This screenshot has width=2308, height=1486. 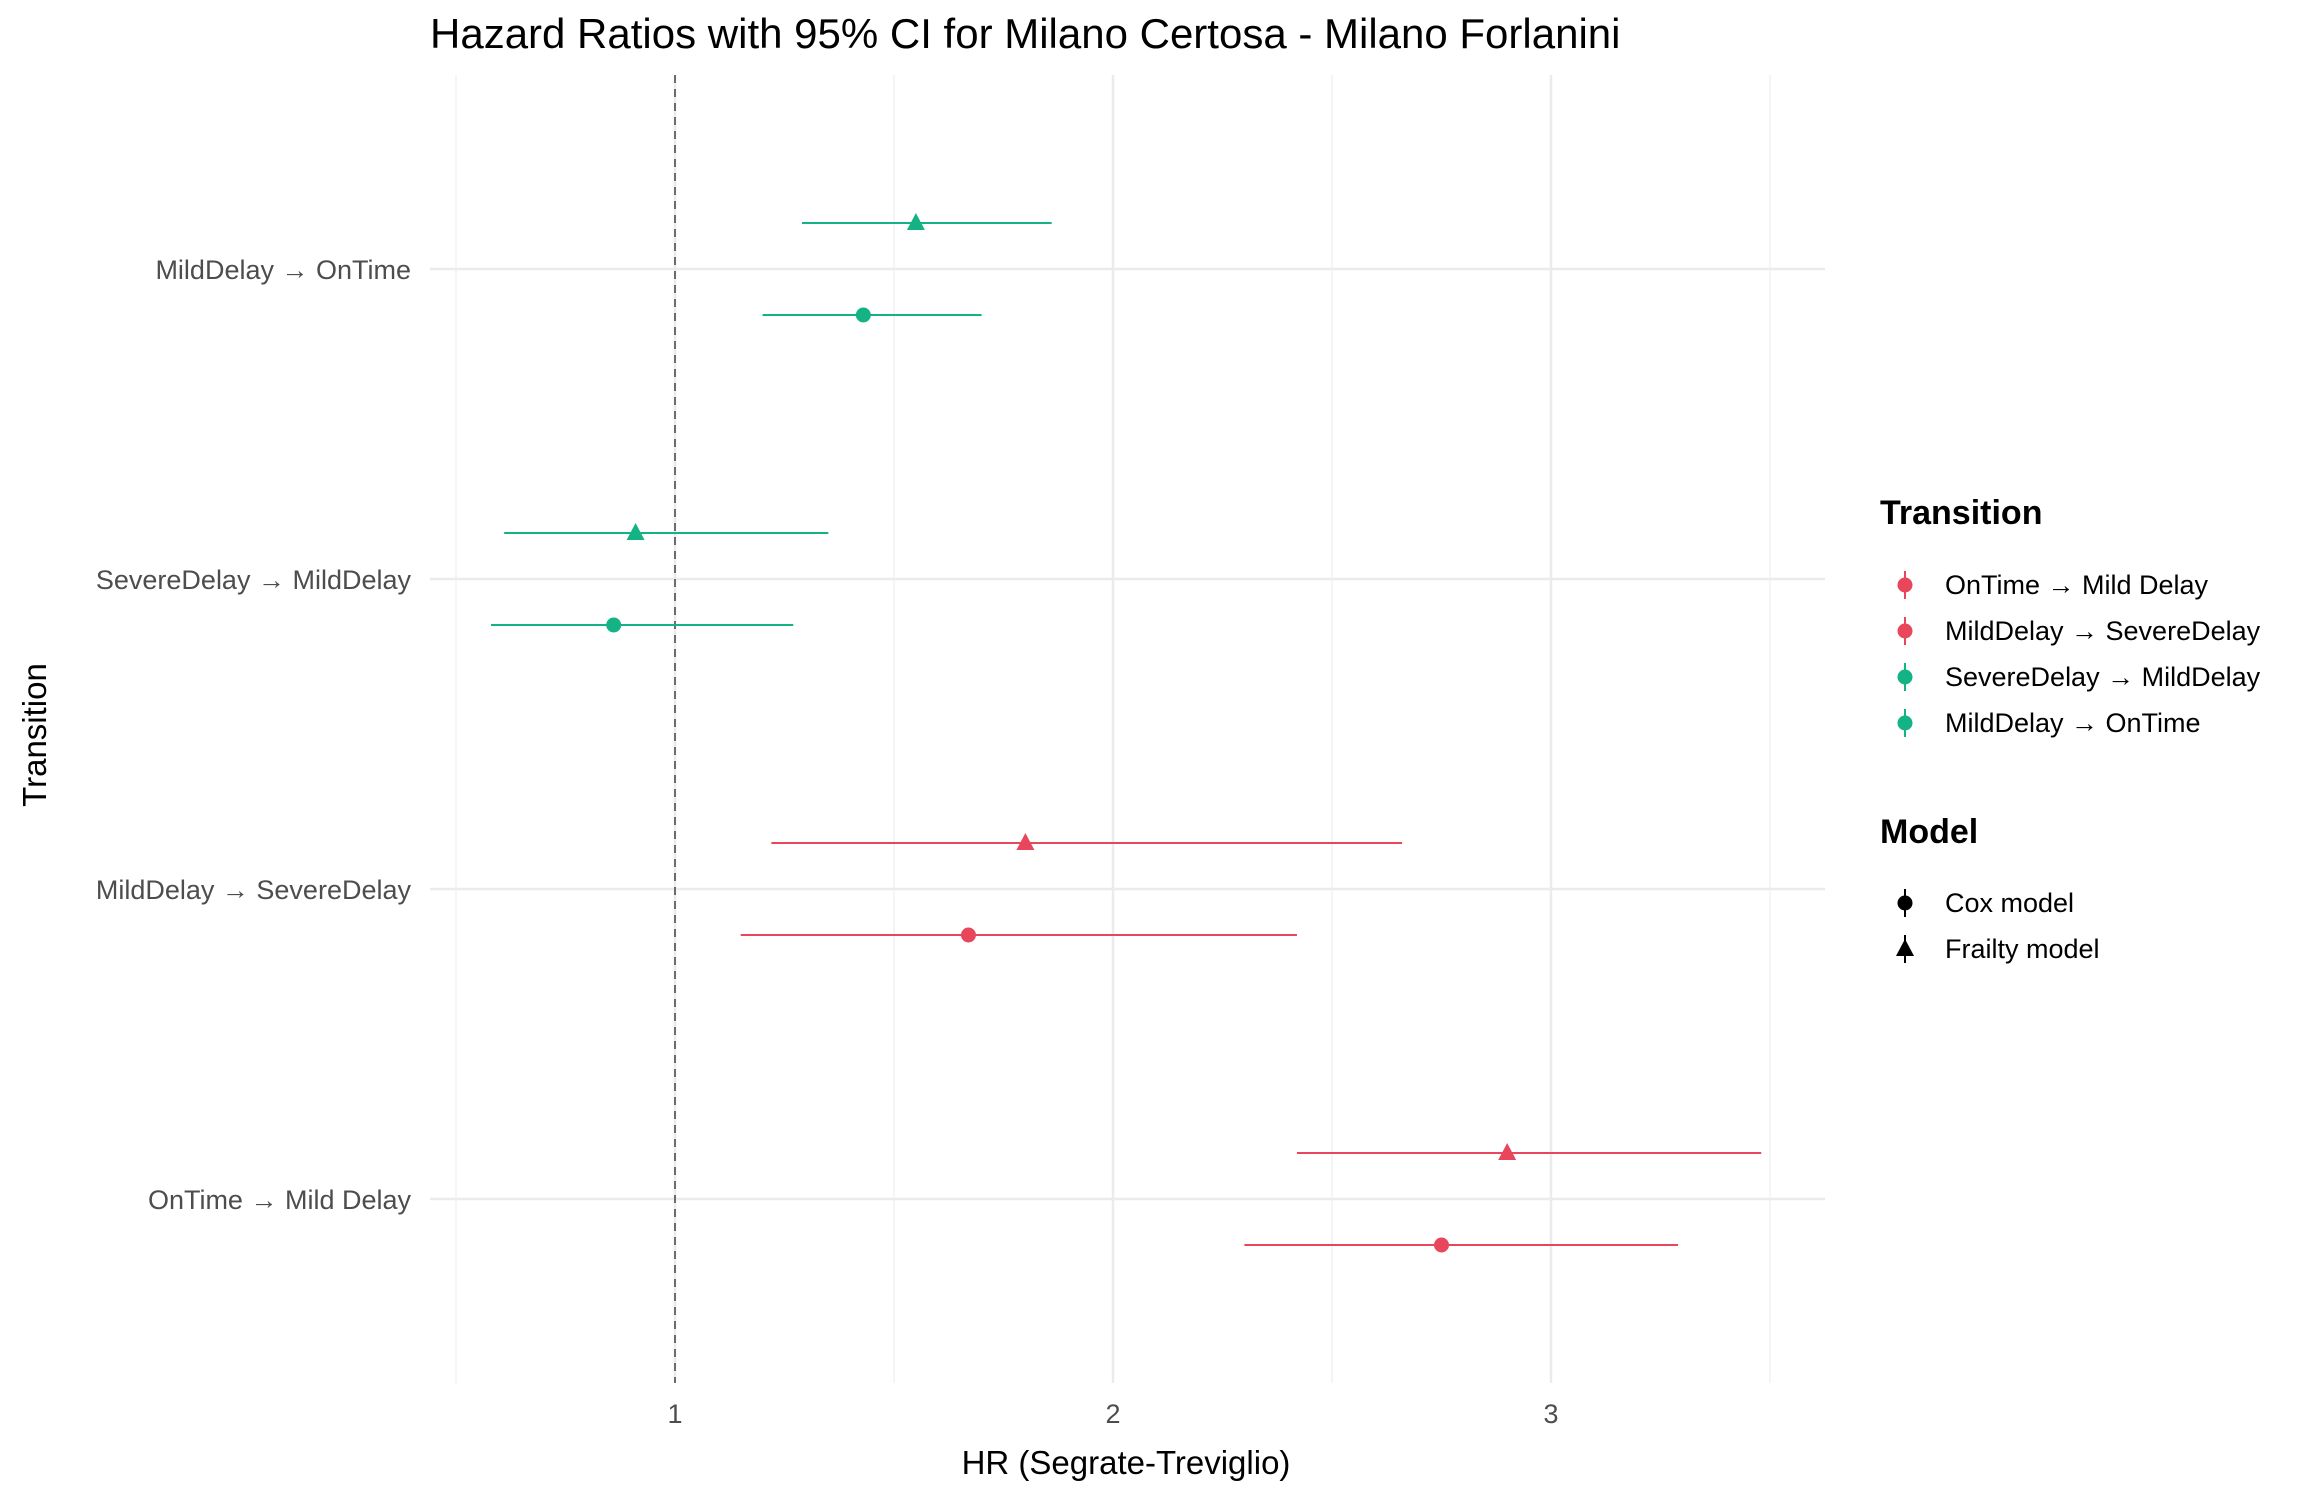 What do you see at coordinates (2073, 723) in the screenshot?
I see `legend-transition-label-3: MildDelay → OnTime` at bounding box center [2073, 723].